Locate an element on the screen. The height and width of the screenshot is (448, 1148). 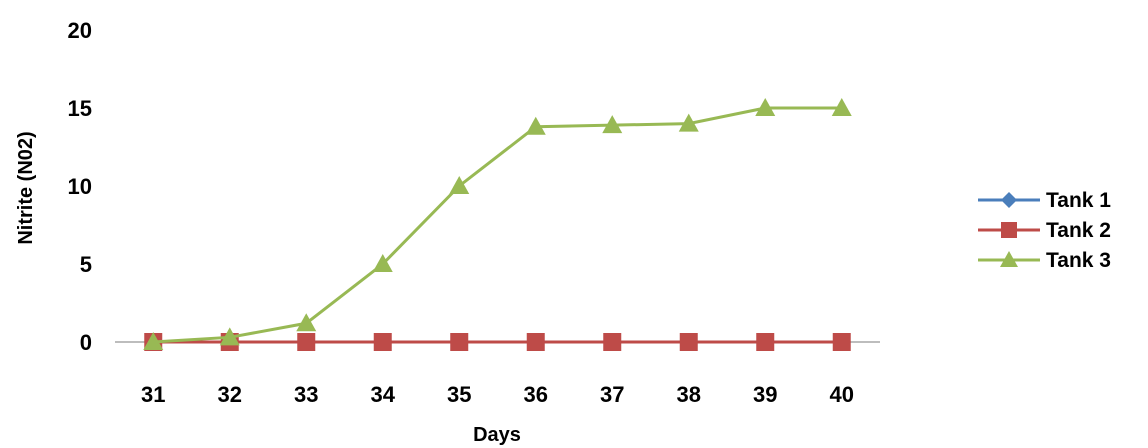
y-tick-label: 15 is located at coordinates (80, 108).